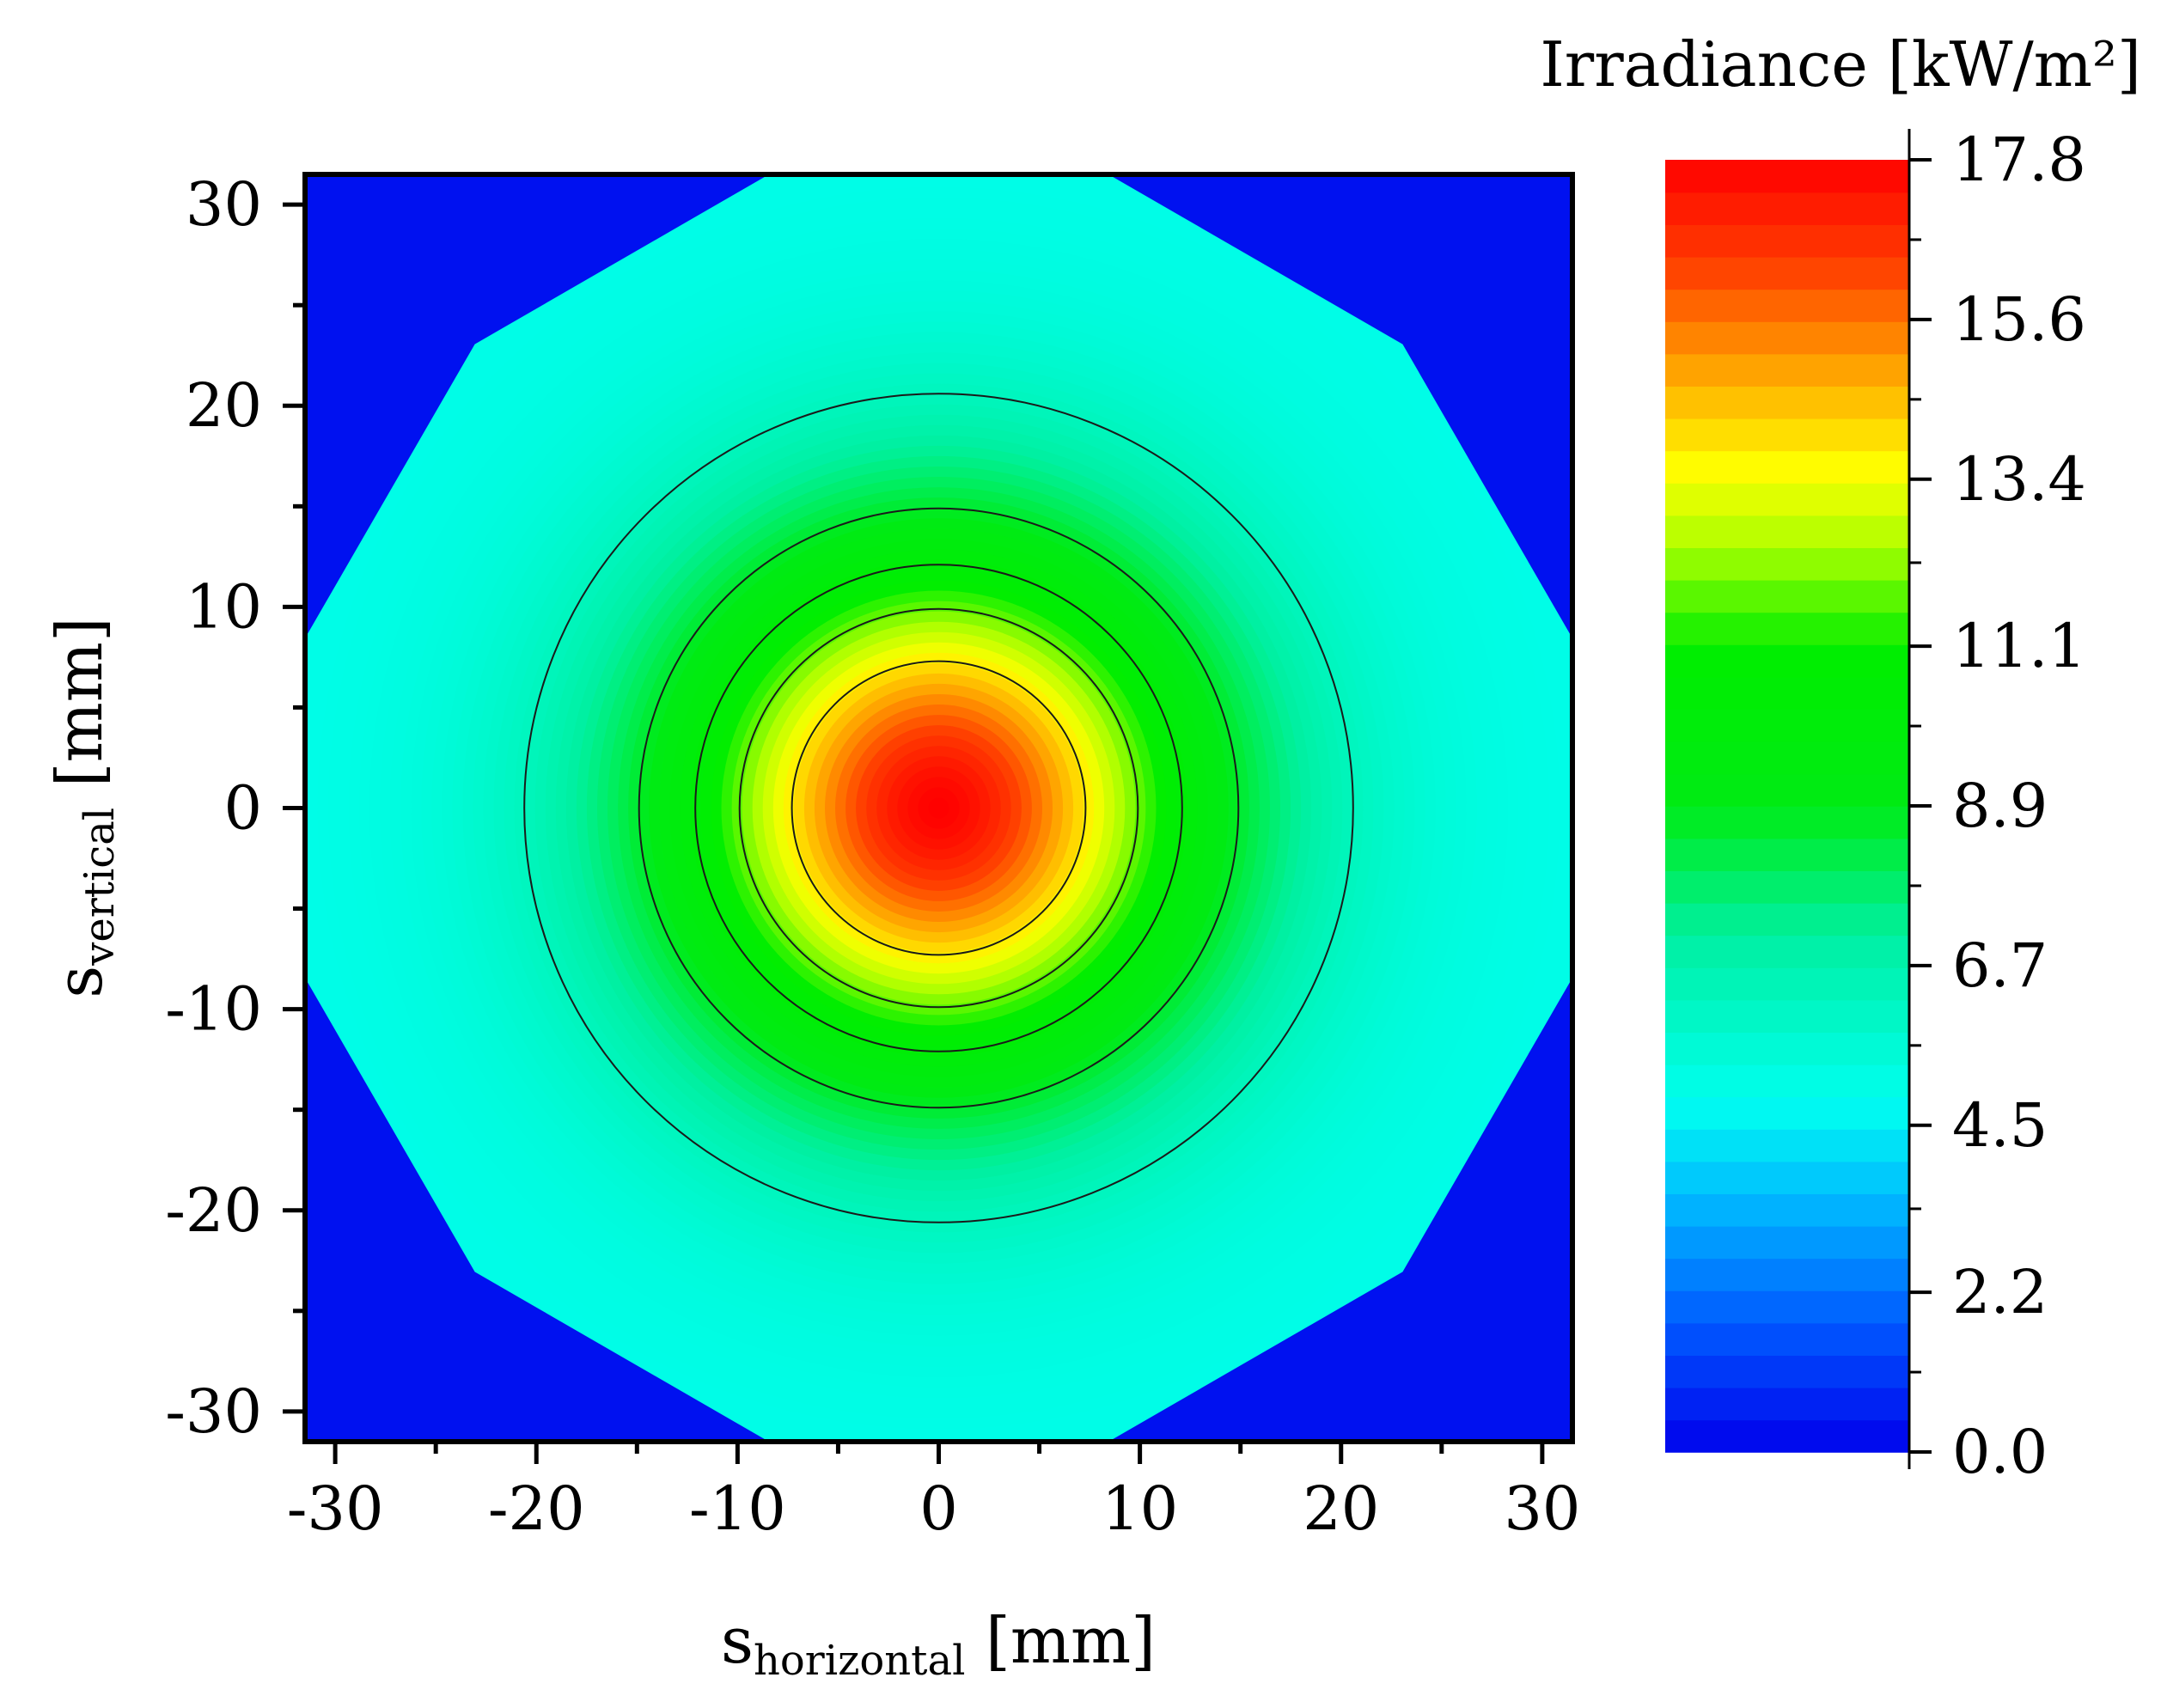  Describe the element at coordinates (2000, 1292) in the screenshot. I see `colorbar-tick-label: 2.2` at that location.